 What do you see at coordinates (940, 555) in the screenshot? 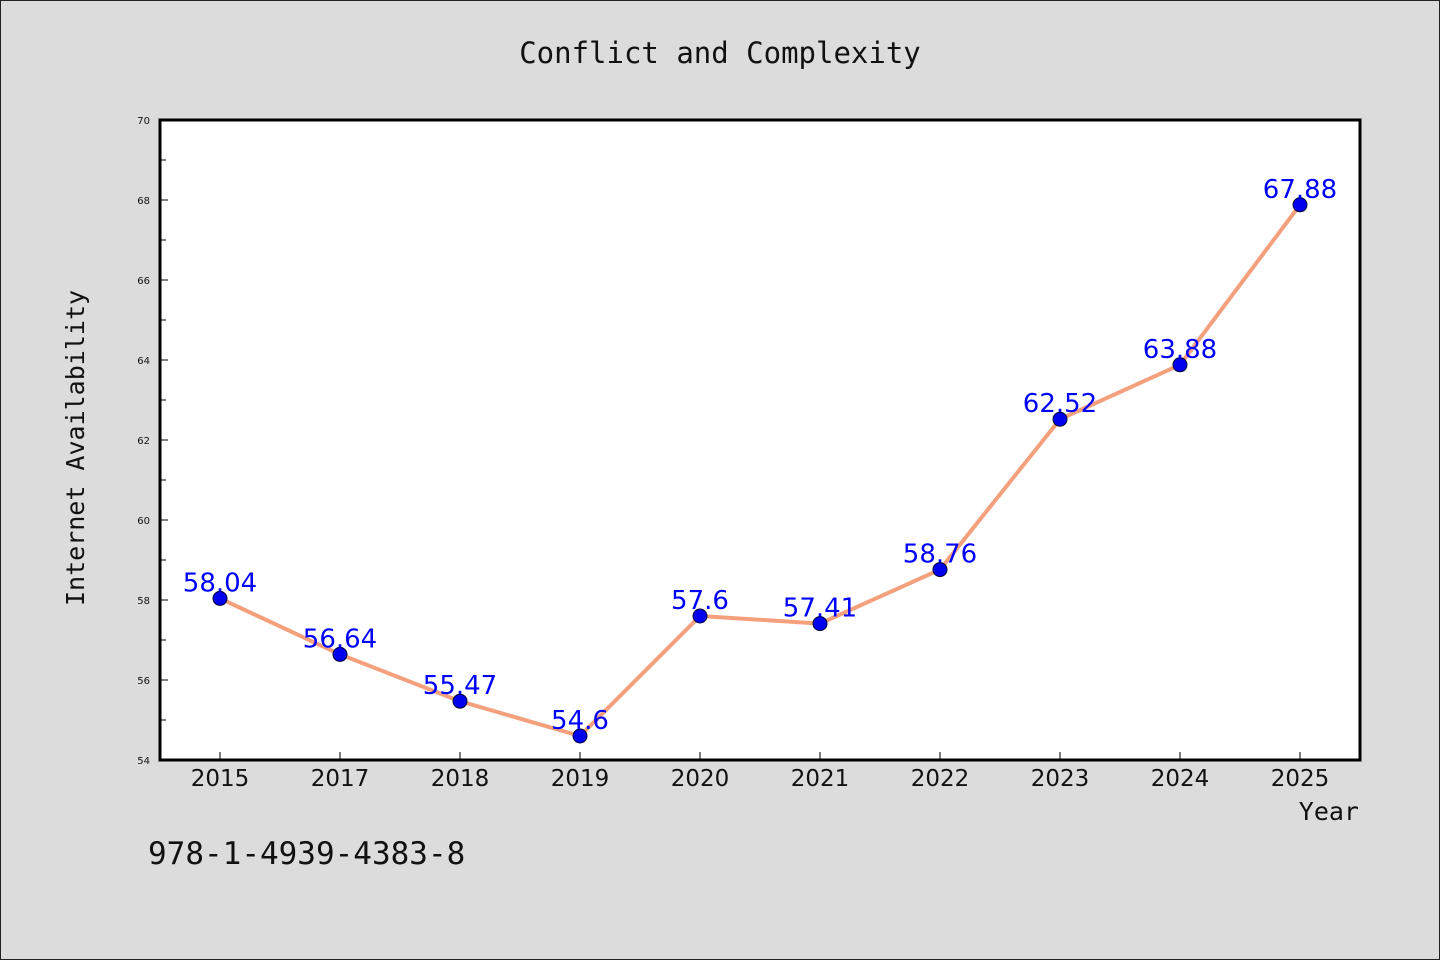
I see `data-label: 58.76` at bounding box center [940, 555].